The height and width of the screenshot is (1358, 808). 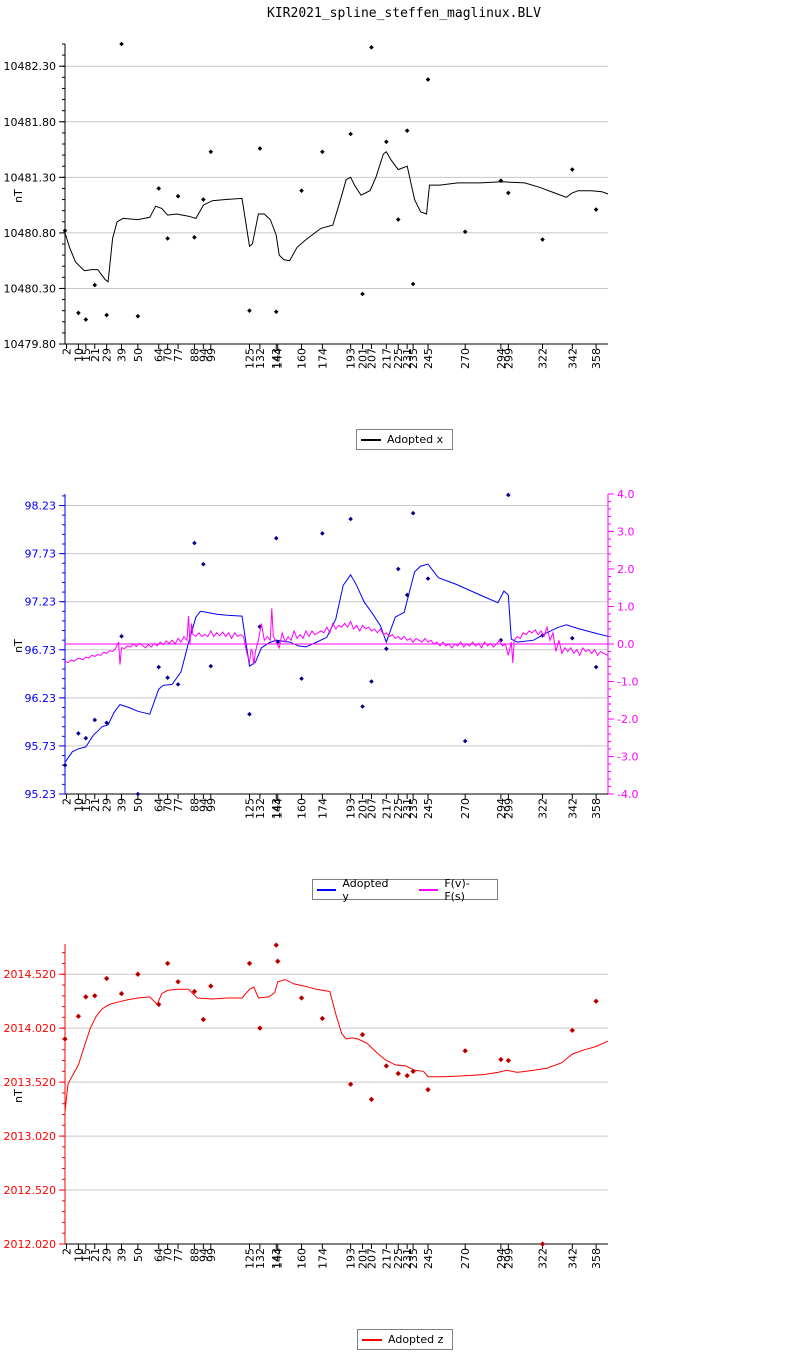 I want to click on y-tick-label: 2013.020, so click(x=30, y=1136).